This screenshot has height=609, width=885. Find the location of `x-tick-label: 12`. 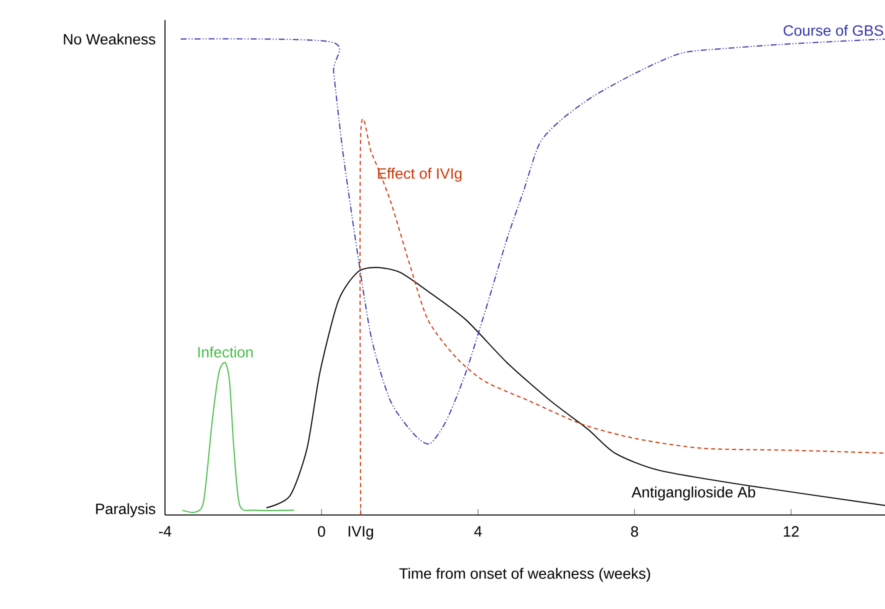

x-tick-label: 12 is located at coordinates (791, 531).